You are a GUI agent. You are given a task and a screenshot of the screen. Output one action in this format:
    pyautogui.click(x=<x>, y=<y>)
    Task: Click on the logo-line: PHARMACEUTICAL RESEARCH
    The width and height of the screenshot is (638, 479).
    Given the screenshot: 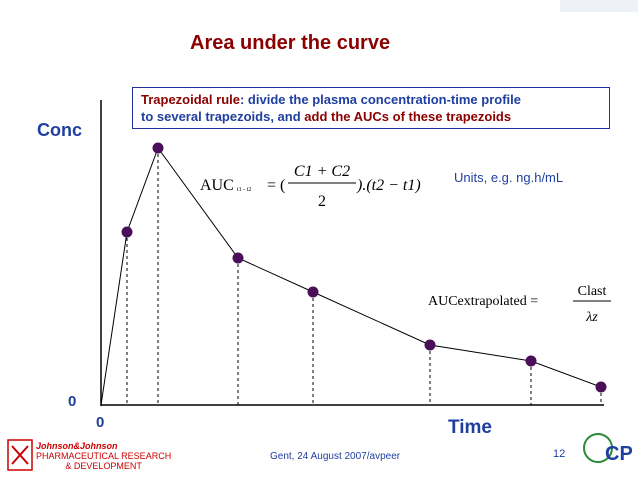 What is the action you would take?
    pyautogui.click(x=104, y=456)
    